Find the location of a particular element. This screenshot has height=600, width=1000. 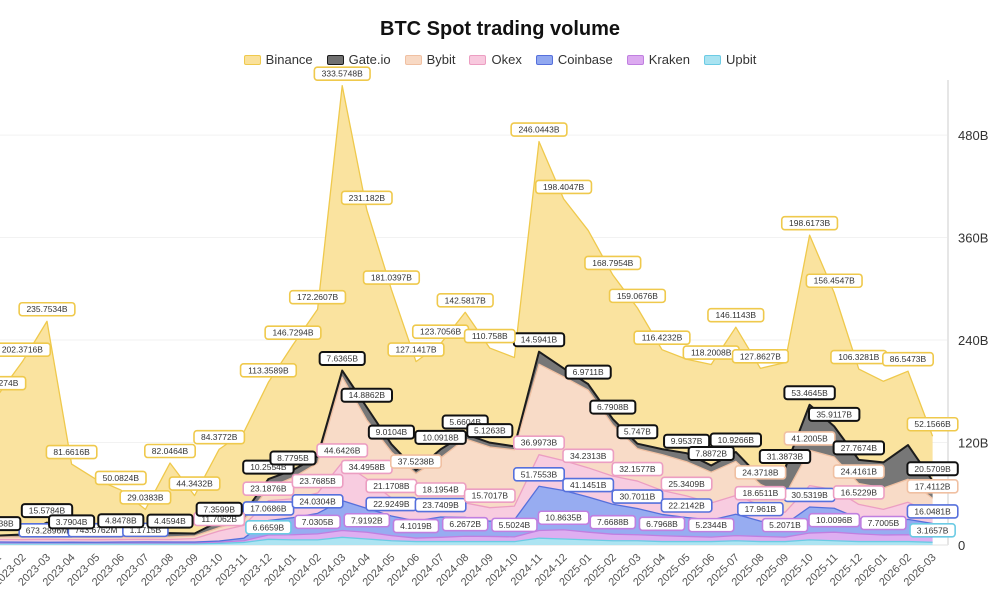

data-label-text: 41.2005B is located at coordinates (809, 438).